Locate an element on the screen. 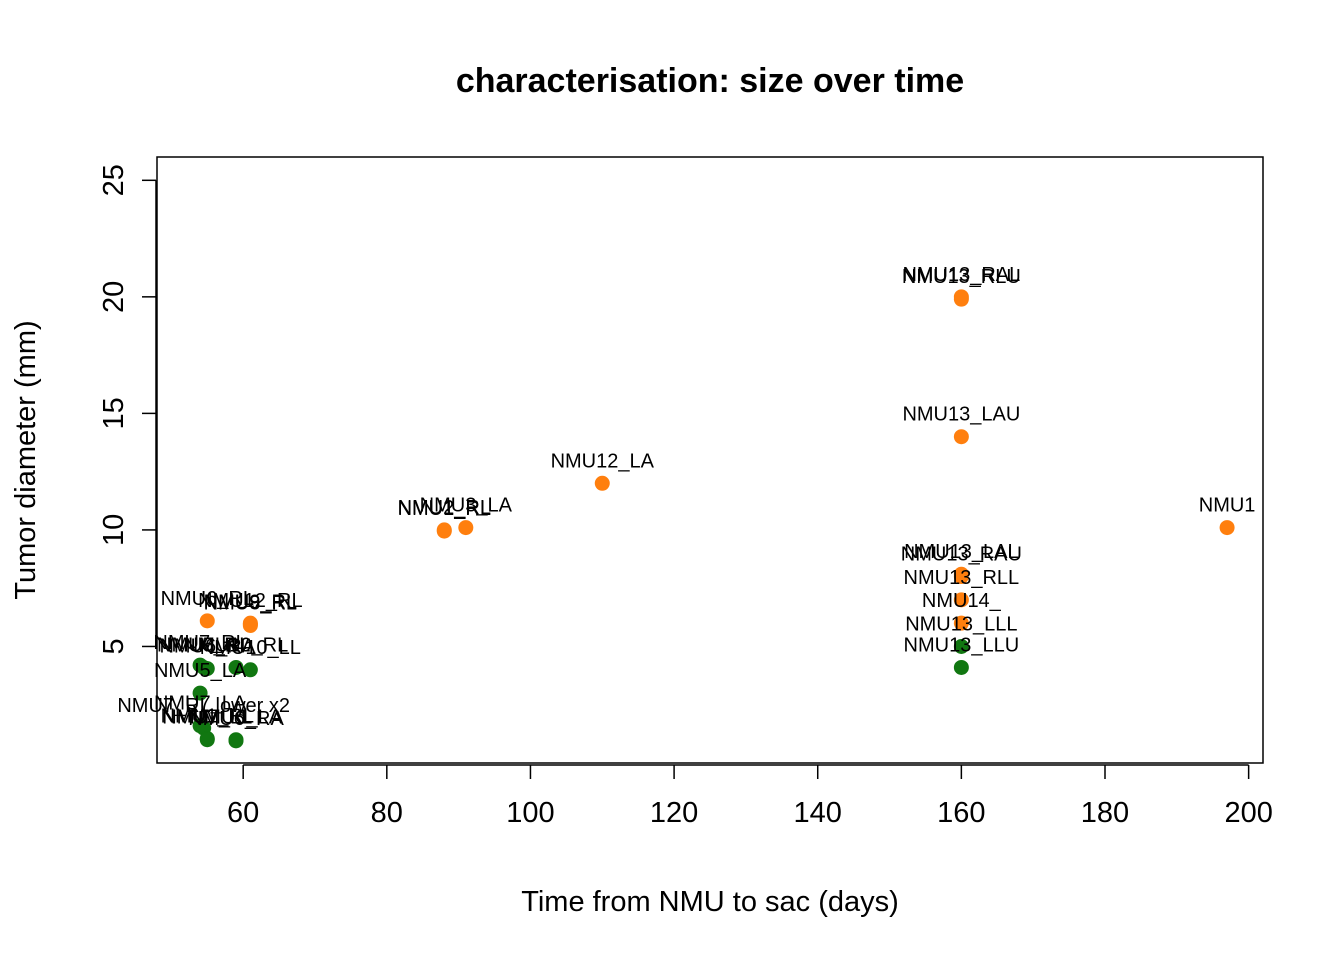 This screenshot has height=960, width=1344. y-tick-label: 10 is located at coordinates (114, 530).